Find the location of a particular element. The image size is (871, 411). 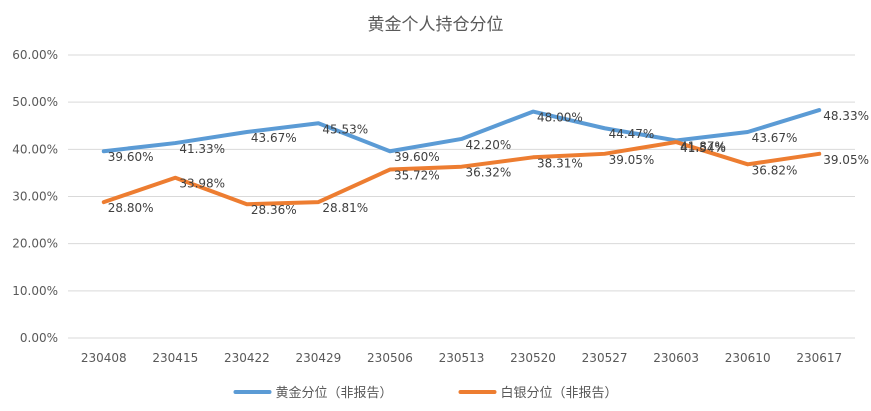

x-tick-label: 230603 is located at coordinates (676, 358).